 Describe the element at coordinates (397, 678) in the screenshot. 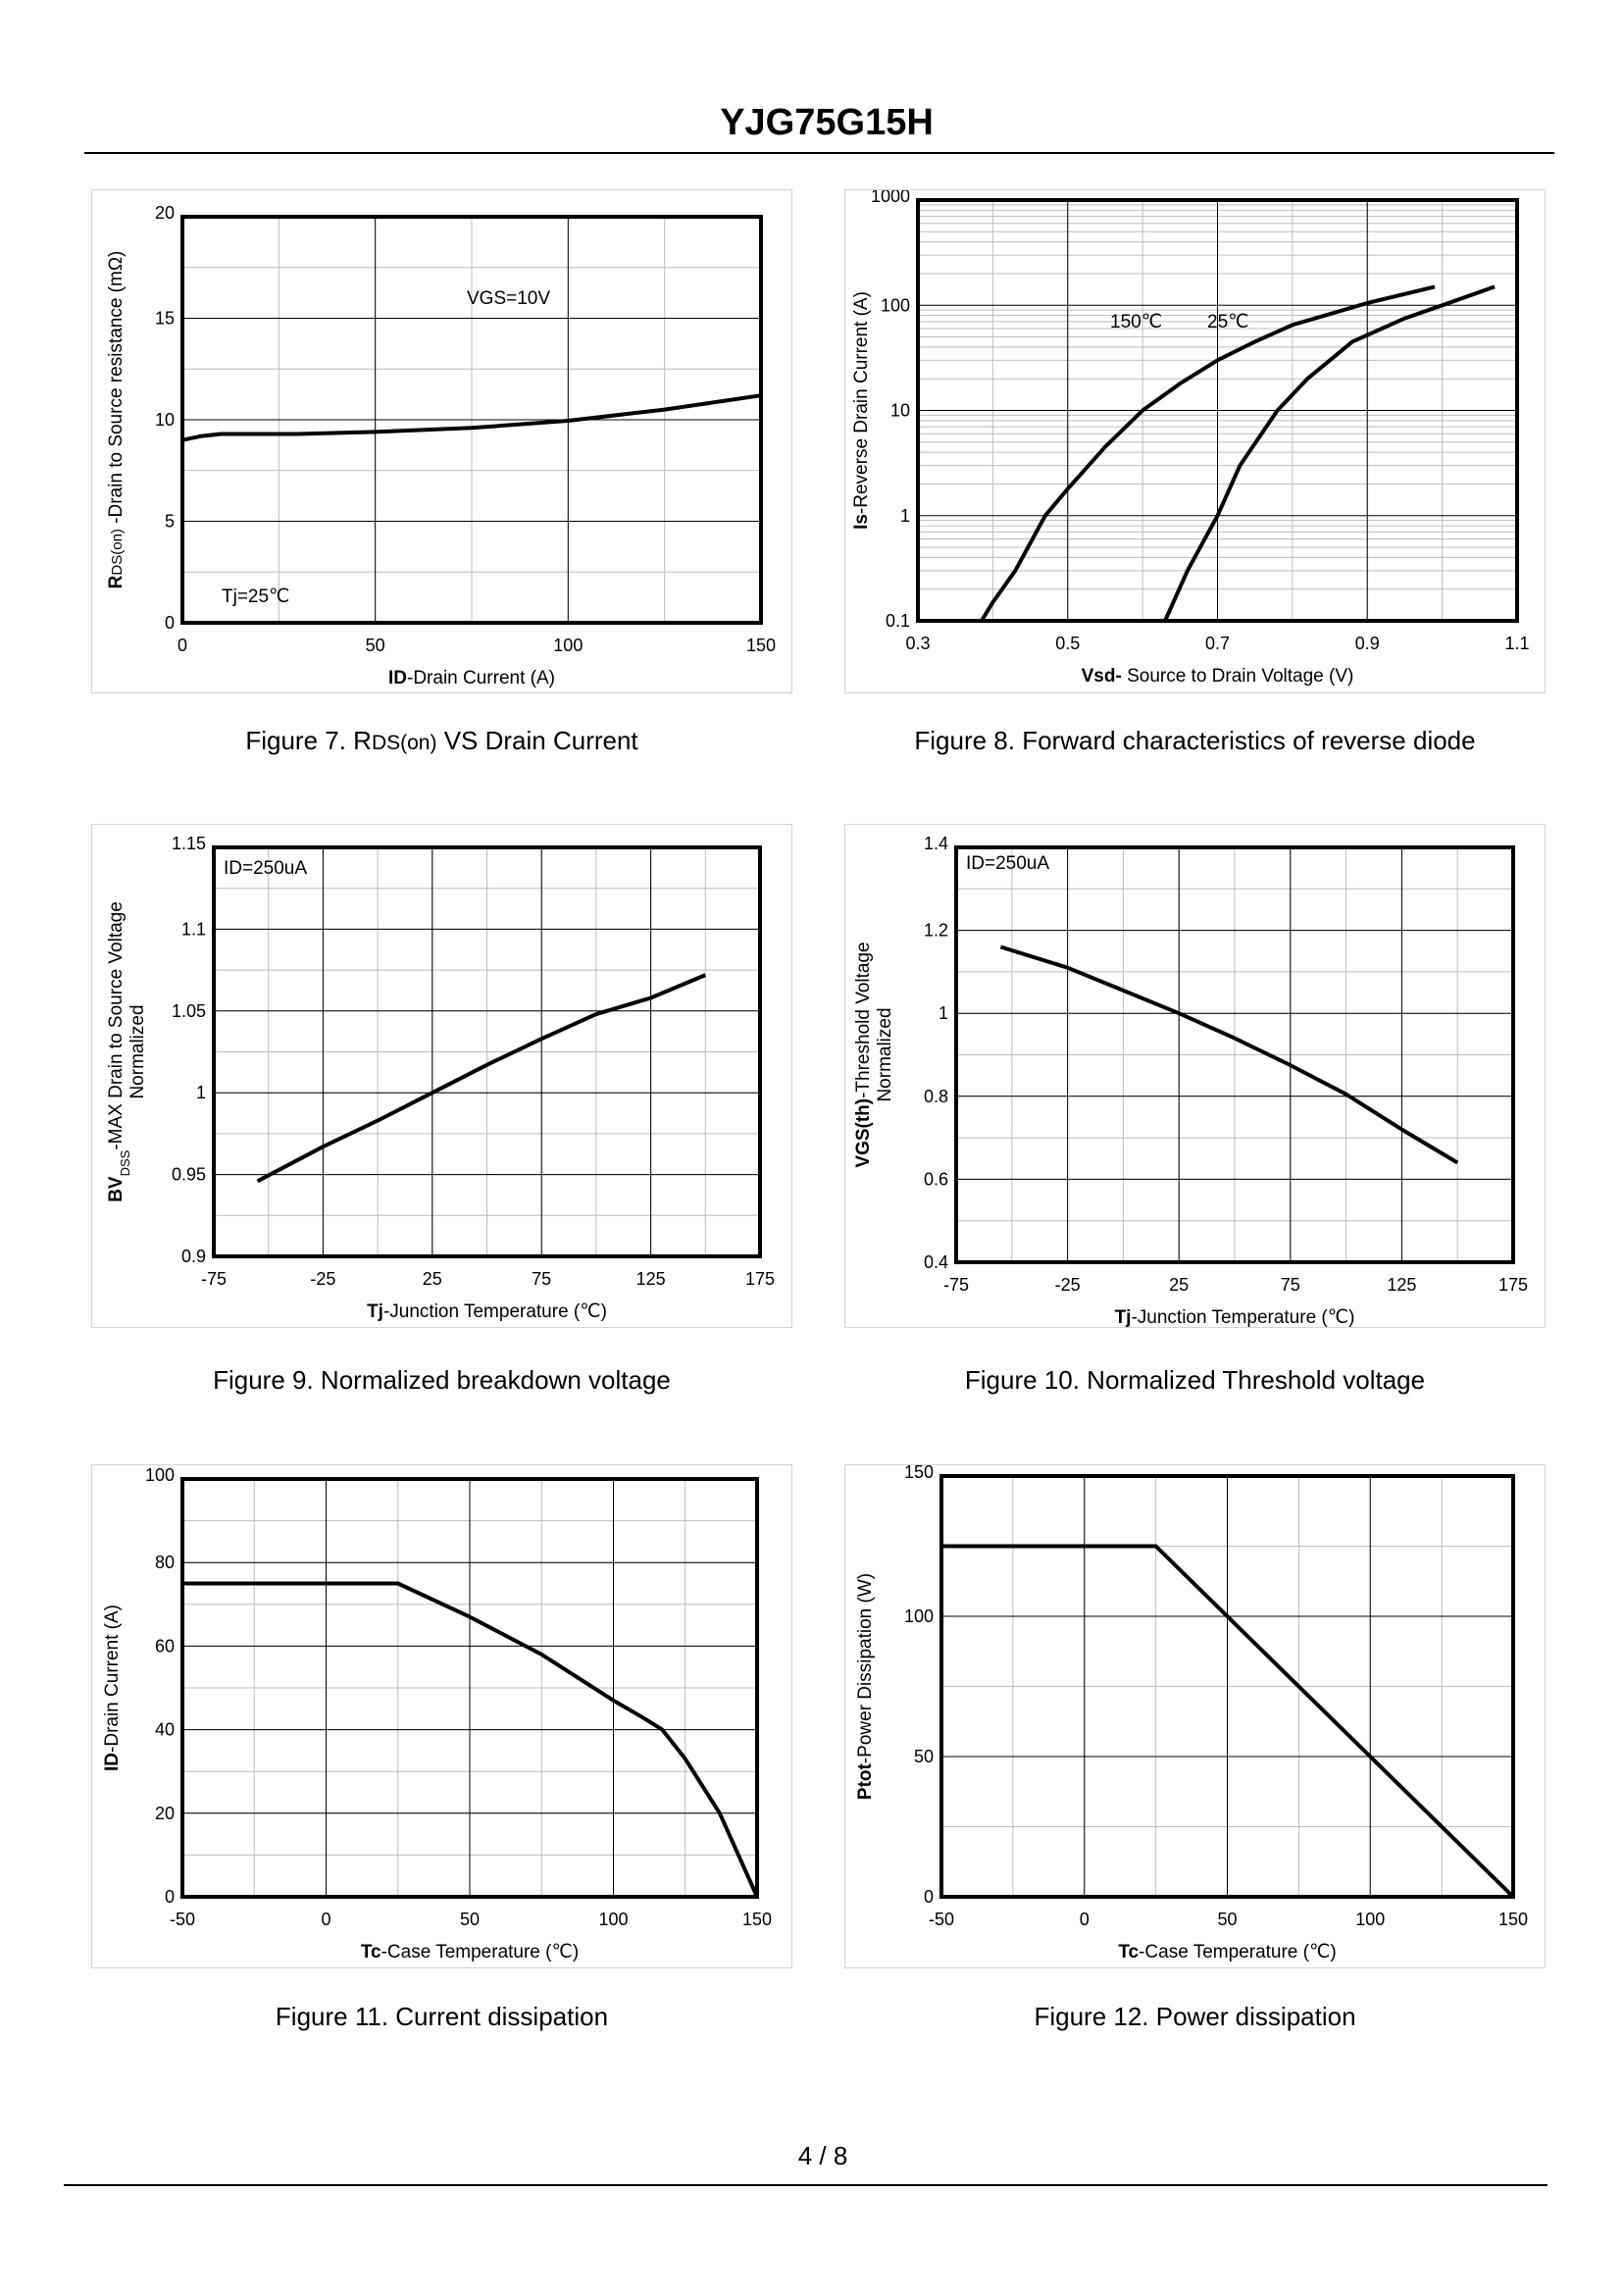

I see `axis-label-part: ID` at that location.